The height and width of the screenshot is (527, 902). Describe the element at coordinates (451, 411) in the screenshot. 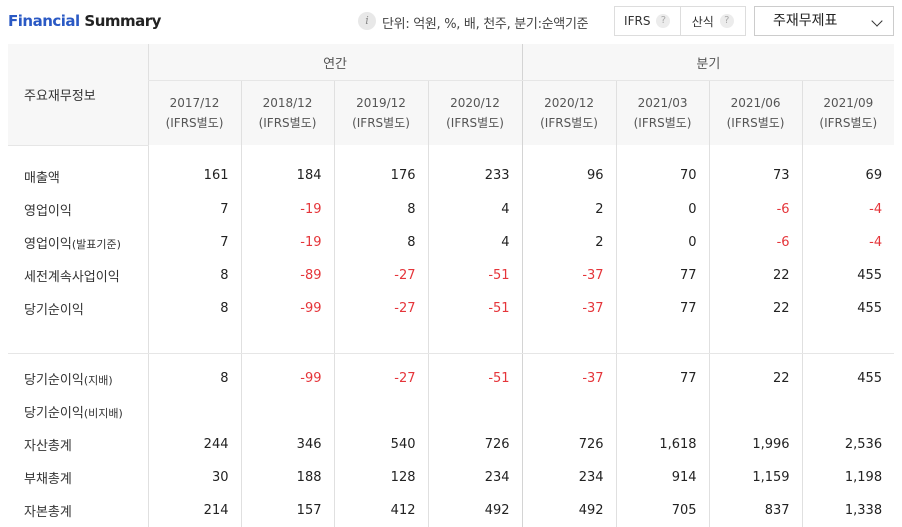

I see `table-row: 당기순이익(비지배)` at that location.